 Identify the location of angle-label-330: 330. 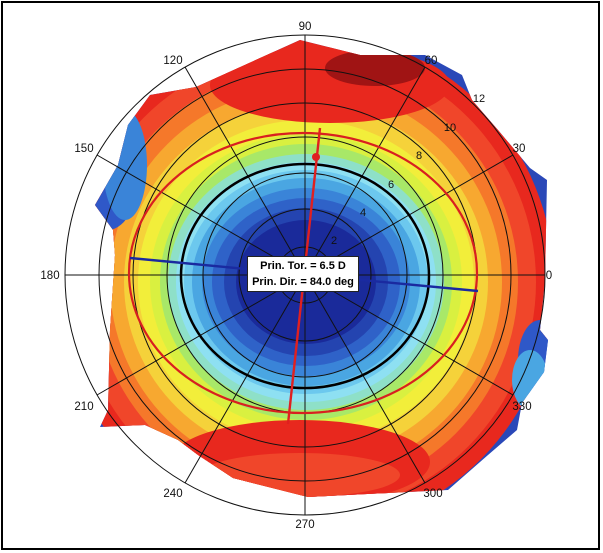
(521, 407).